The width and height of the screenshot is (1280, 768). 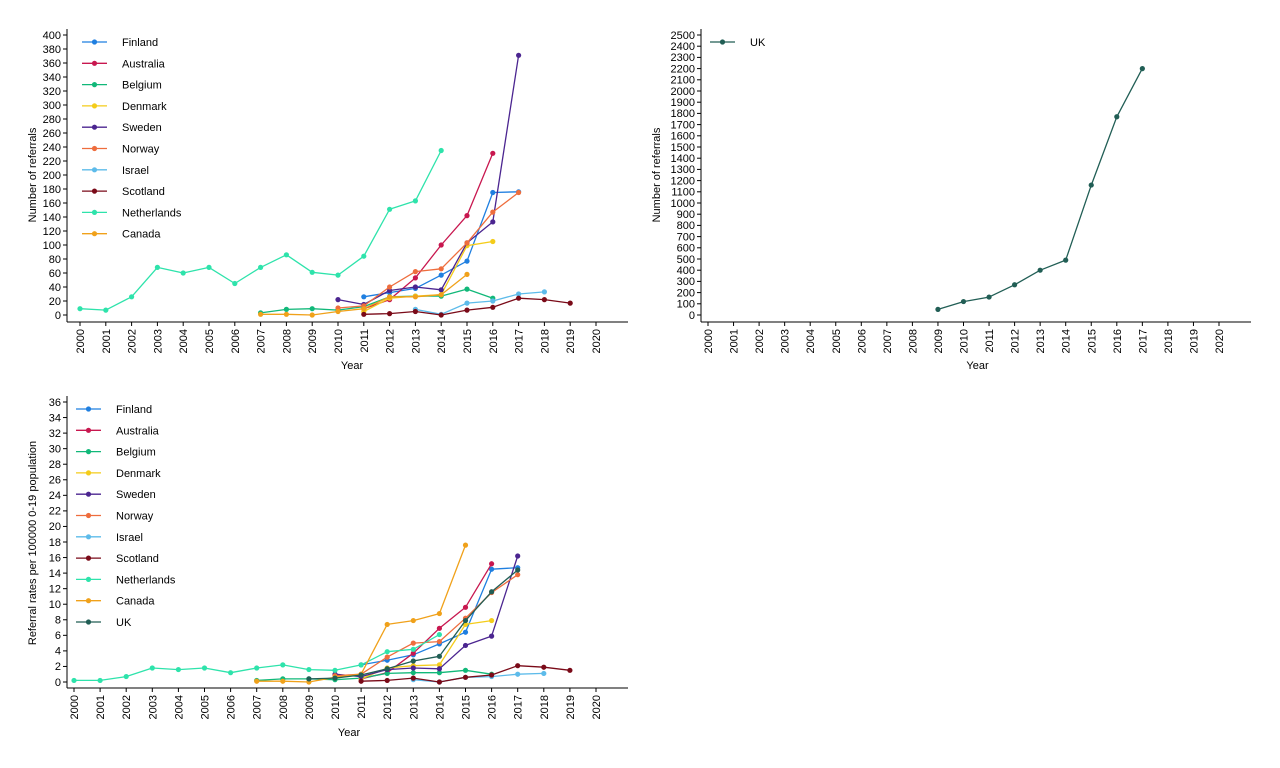 What do you see at coordinates (122, 128) in the screenshot?
I see `legend-item-sweden: Sweden` at bounding box center [122, 128].